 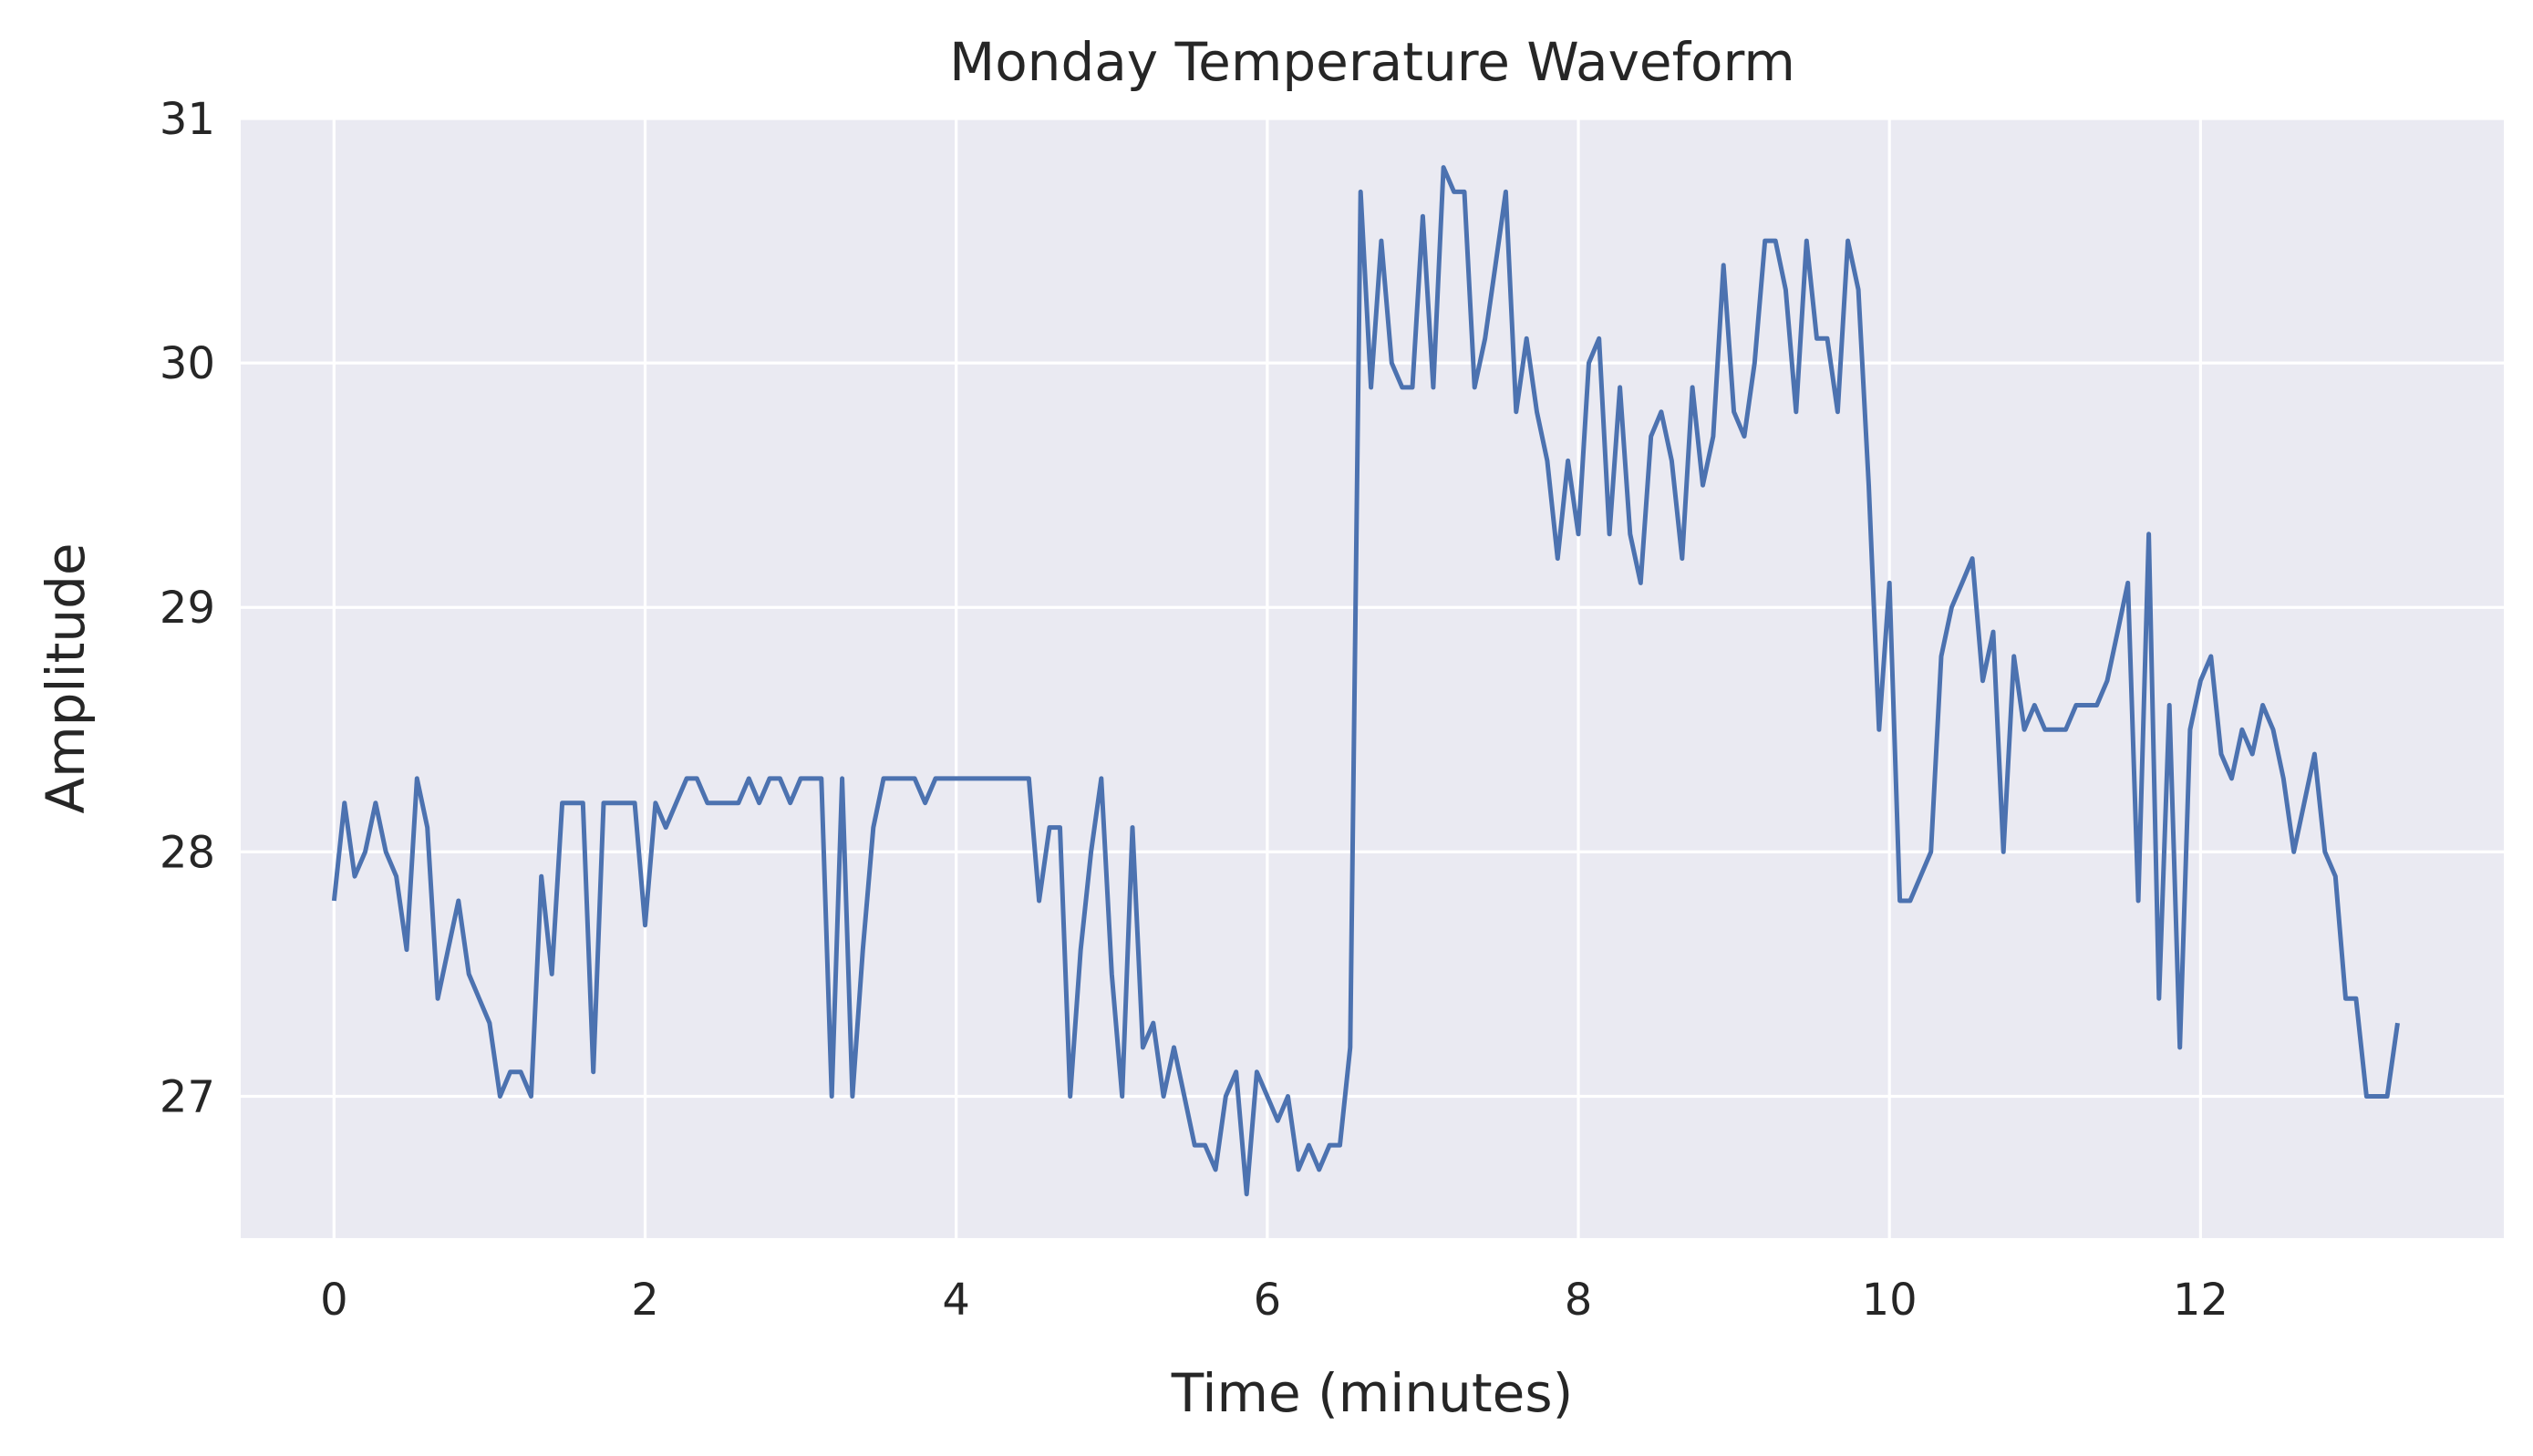 What do you see at coordinates (645, 1301) in the screenshot?
I see `x-tick-label: 2` at bounding box center [645, 1301].